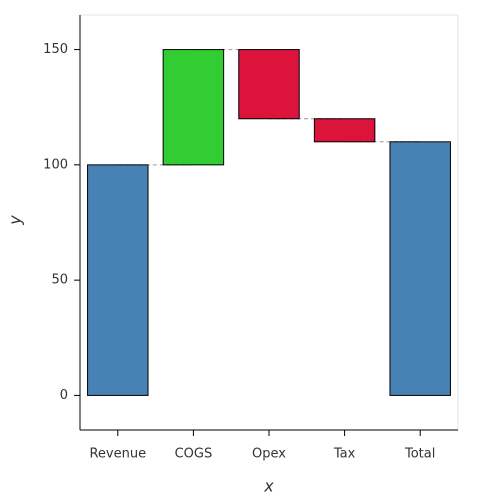 The image size is (500, 500). What do you see at coordinates (59, 280) in the screenshot?
I see `y-tick-label: 50` at bounding box center [59, 280].